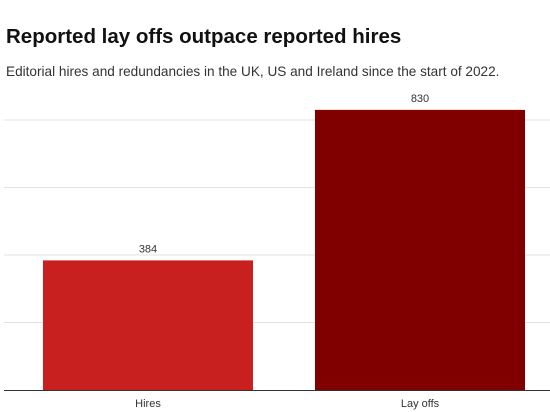  I want to click on bar-hires, so click(148, 325).